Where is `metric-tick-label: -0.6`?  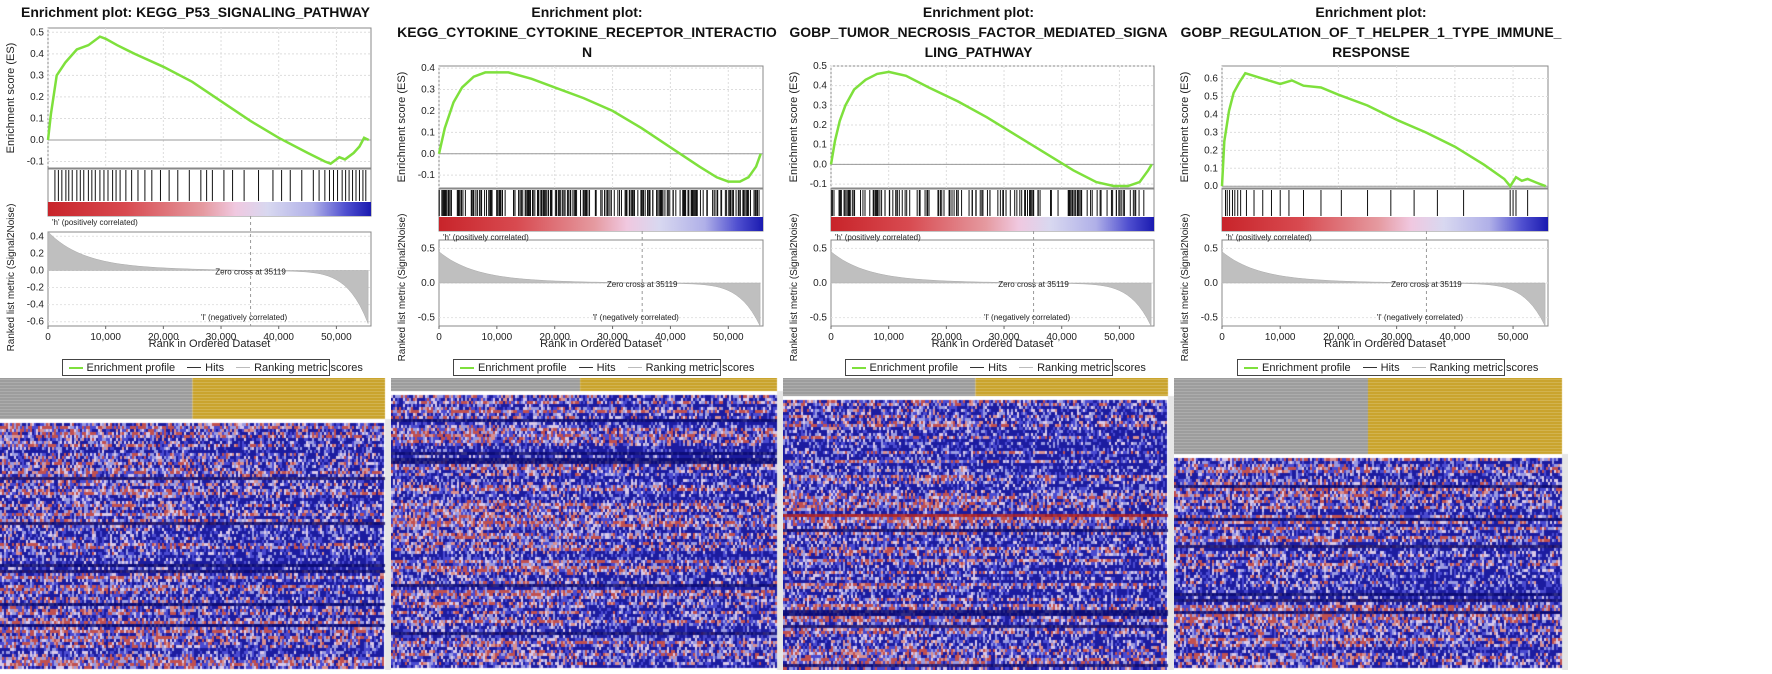 metric-tick-label: -0.6 is located at coordinates (36, 322).